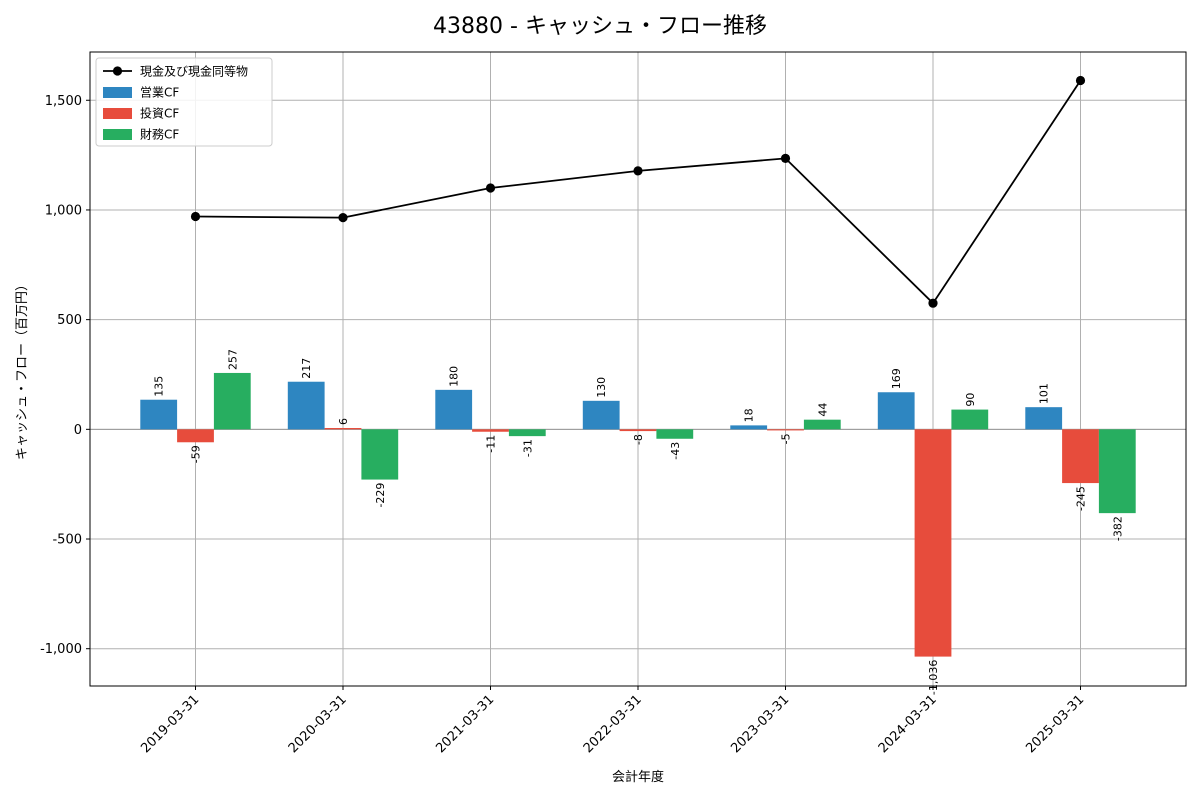 Image resolution: width=1200 pixels, height=804 pixels. What do you see at coordinates (970, 419) in the screenshot?
I see `bar-財務CF-2024-03-31` at bounding box center [970, 419].